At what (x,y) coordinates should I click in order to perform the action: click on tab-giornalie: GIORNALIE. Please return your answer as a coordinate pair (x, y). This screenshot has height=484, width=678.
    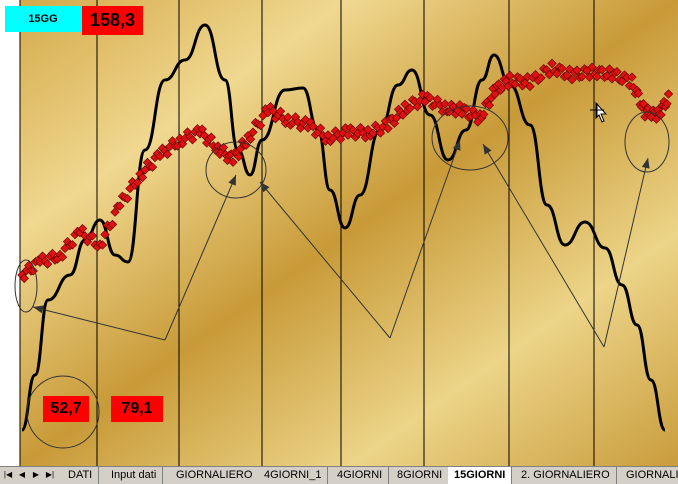
    Looking at the image, I should click on (649, 475).